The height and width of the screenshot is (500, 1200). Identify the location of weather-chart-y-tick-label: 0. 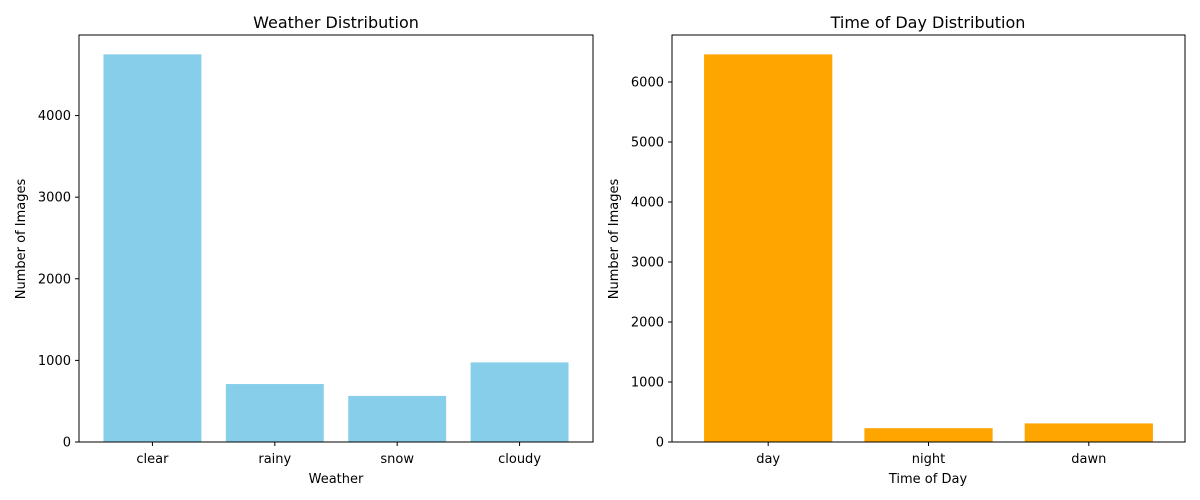
(67, 443).